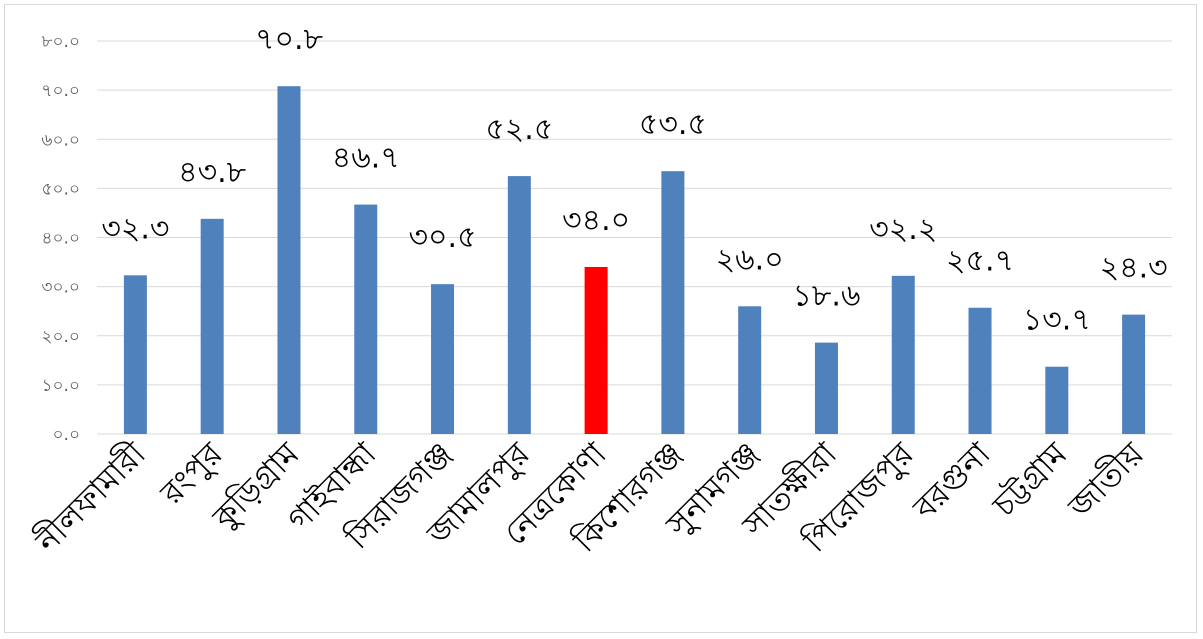  What do you see at coordinates (212, 172) in the screenshot?
I see `data-label: ৪৩.৮` at bounding box center [212, 172].